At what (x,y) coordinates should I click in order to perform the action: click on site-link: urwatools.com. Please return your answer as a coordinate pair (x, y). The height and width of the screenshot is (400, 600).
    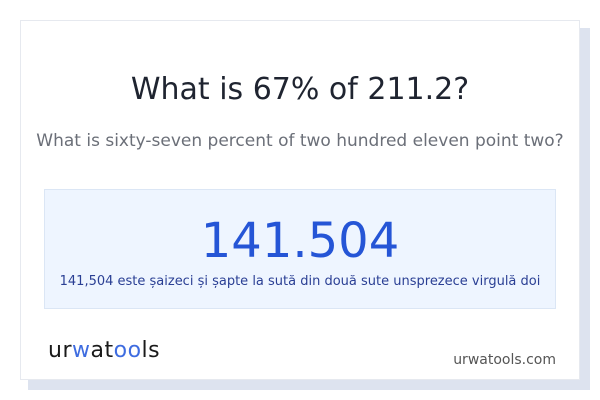
    Looking at the image, I should click on (504, 360).